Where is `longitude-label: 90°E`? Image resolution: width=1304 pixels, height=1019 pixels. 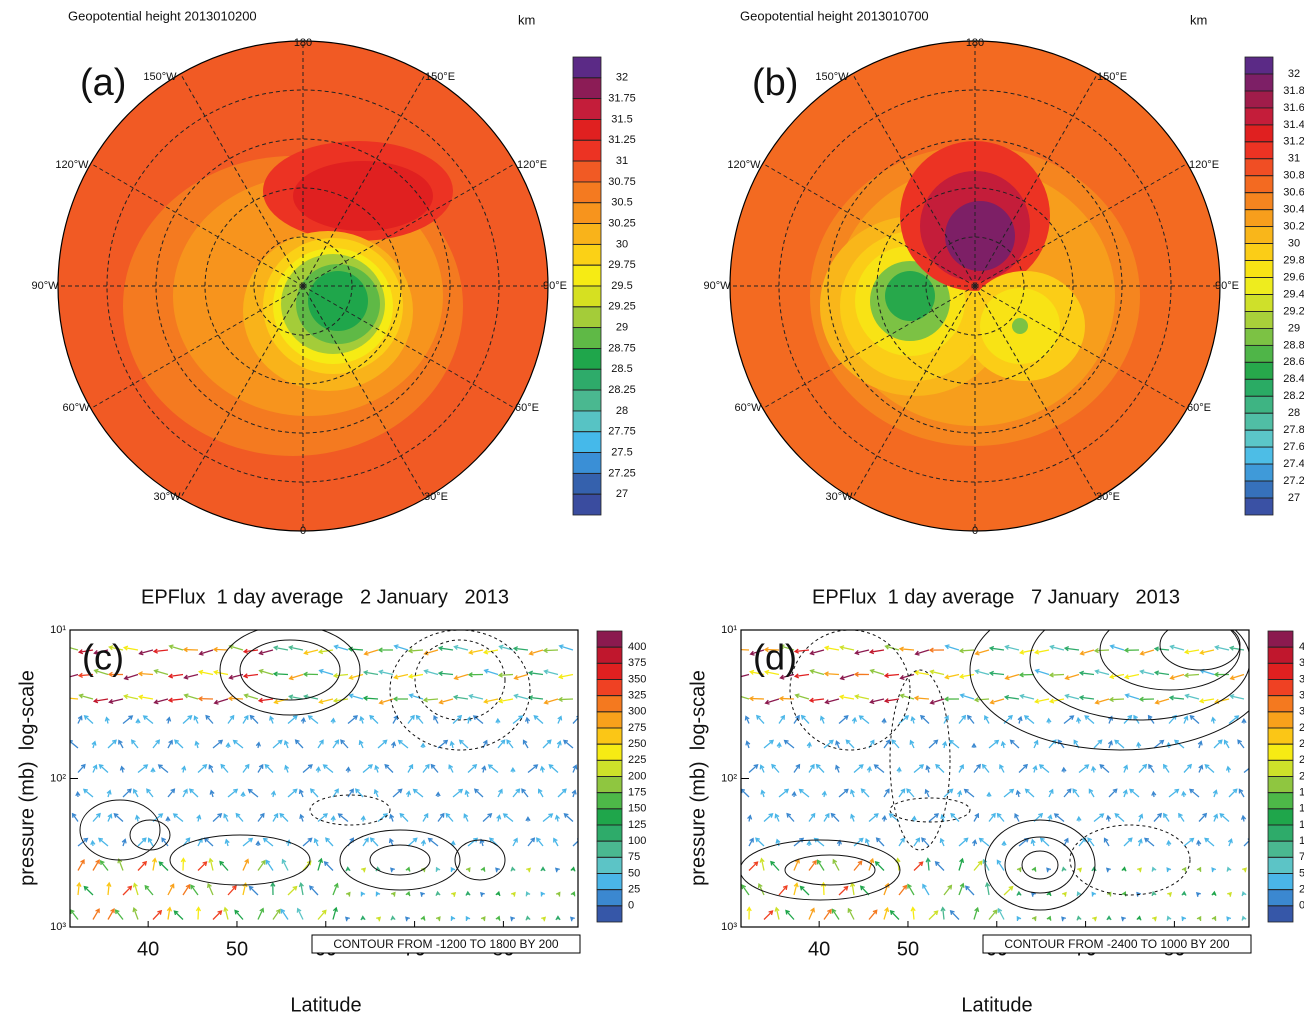
longitude-label: 90°E is located at coordinates (1227, 286).